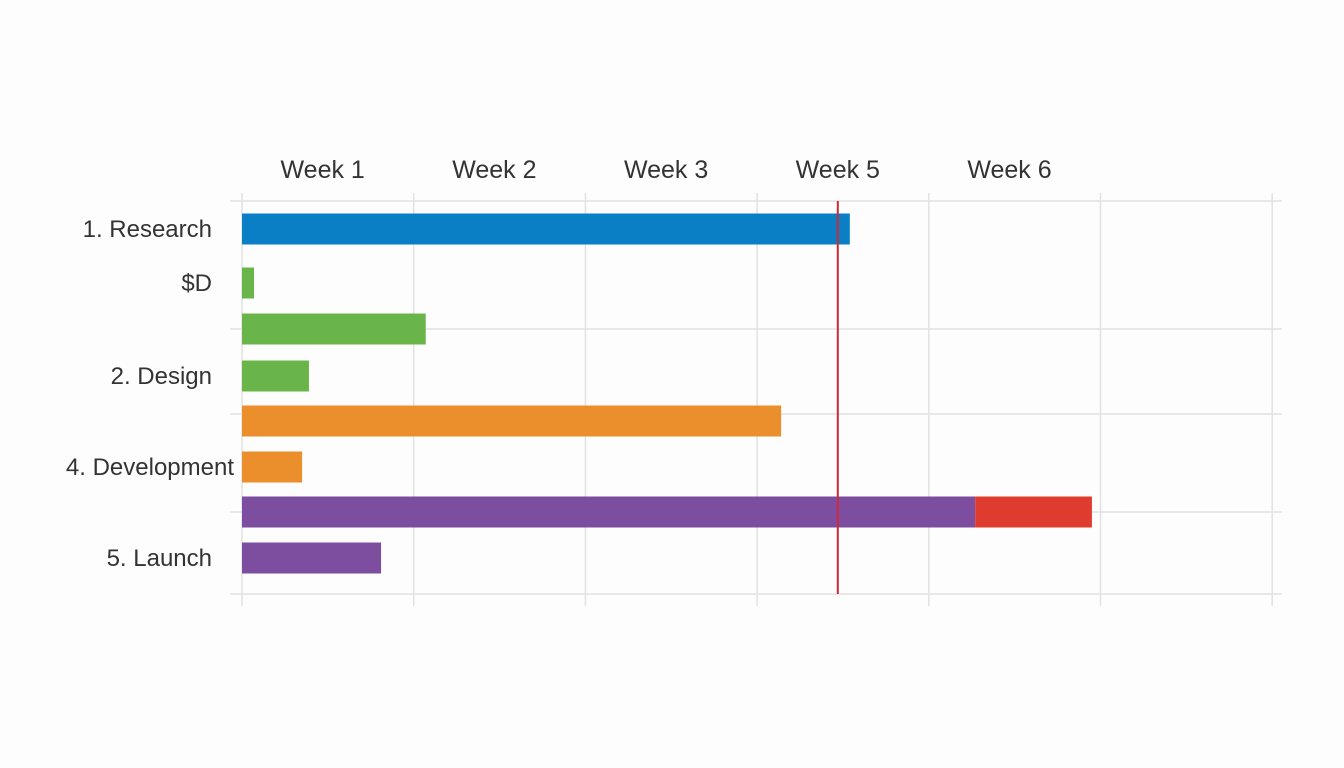 The width and height of the screenshot is (1344, 768). What do you see at coordinates (150, 467) in the screenshot?
I see `task-label: 4. Development` at bounding box center [150, 467].